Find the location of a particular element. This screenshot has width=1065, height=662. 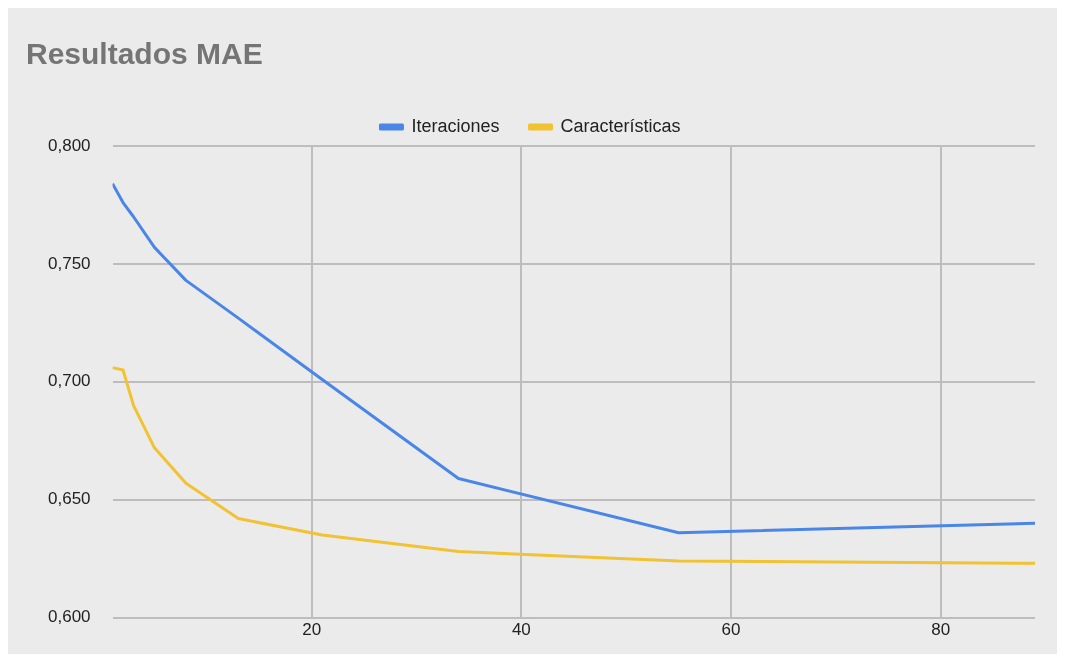

y-tick-label: 0,800 is located at coordinates (69, 145).